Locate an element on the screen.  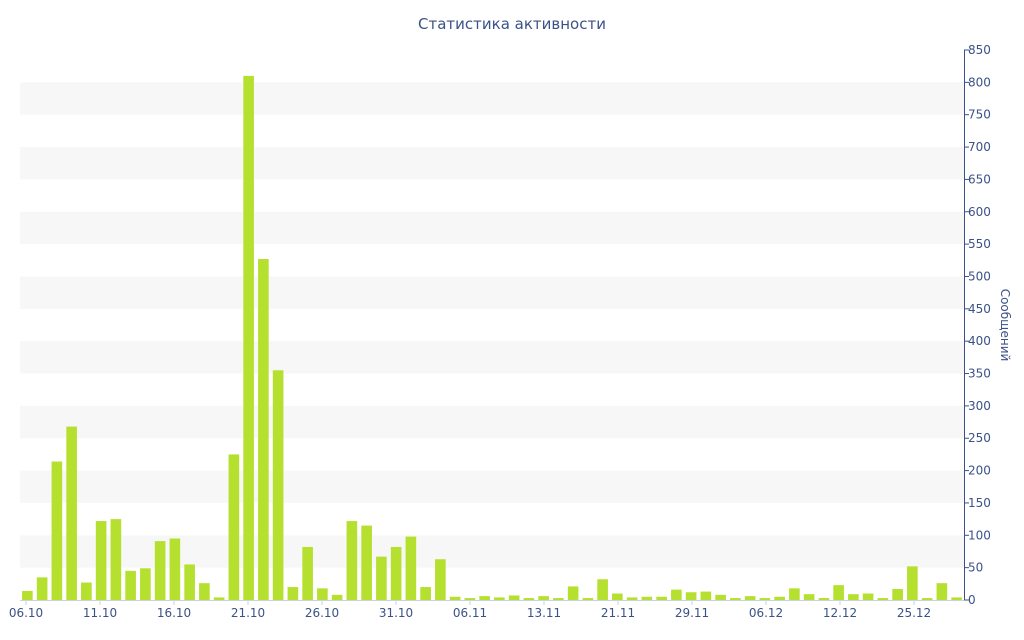
x-tick-label: 26.10 is located at coordinates (322, 613).